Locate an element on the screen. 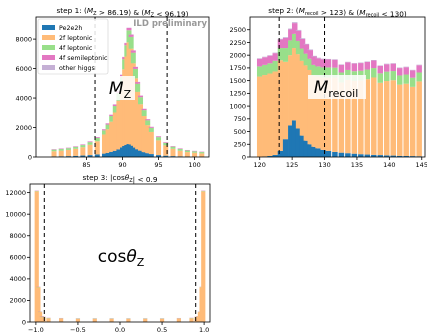 Image resolution: width=427 pixels, height=335 pixels. x-tick-label: −1.0 is located at coordinates (36, 330).